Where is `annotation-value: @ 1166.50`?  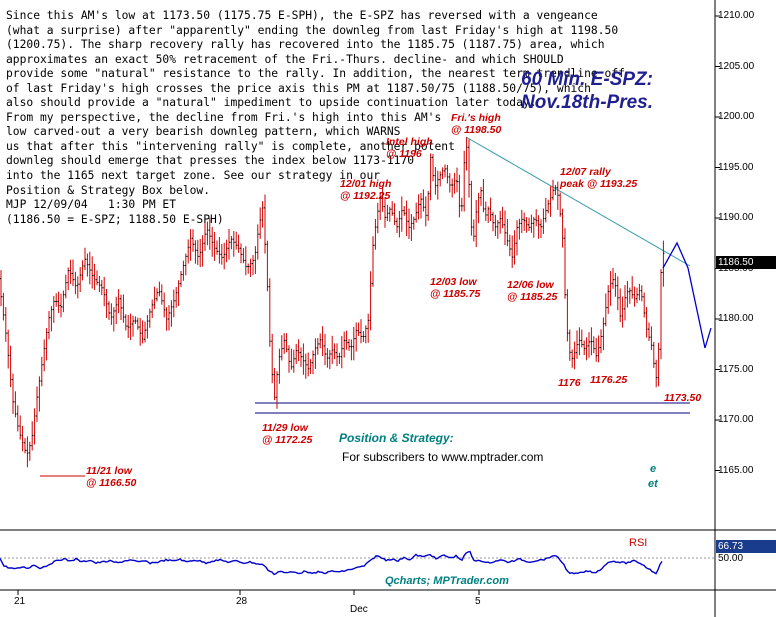 annotation-value: @ 1166.50 is located at coordinates (111, 483).